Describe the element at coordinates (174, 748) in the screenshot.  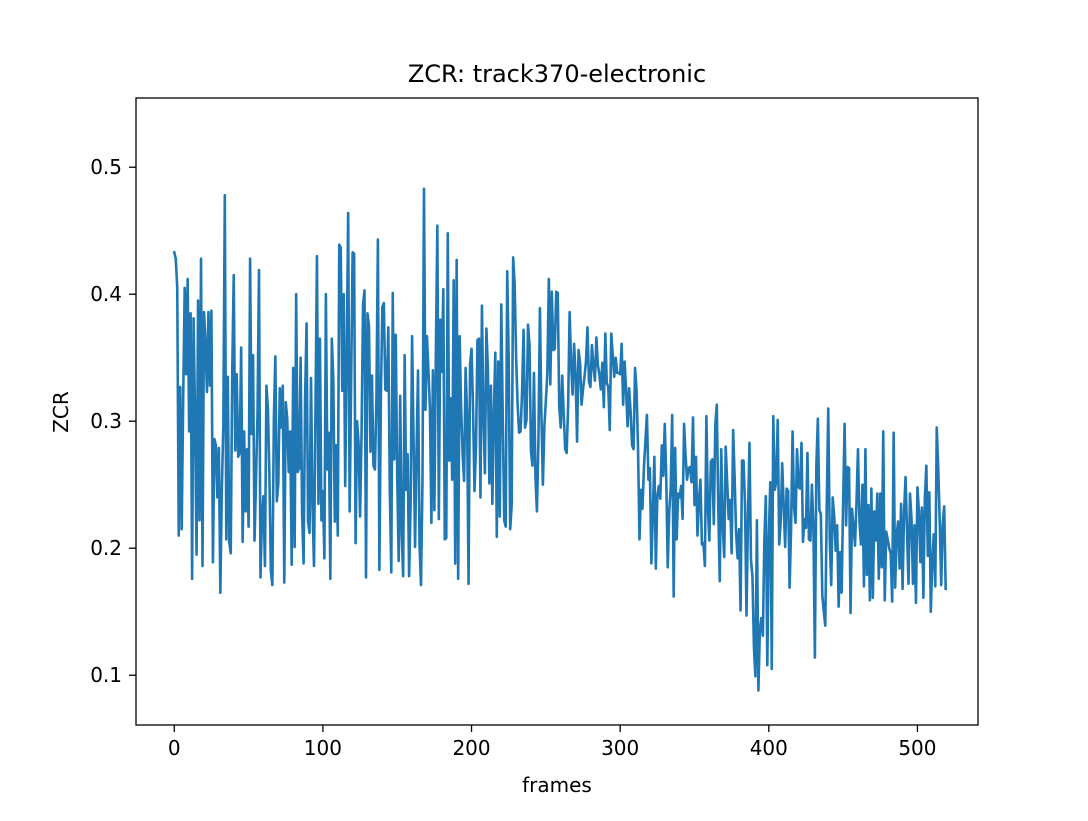
I see `x-tick-label: 0` at that location.